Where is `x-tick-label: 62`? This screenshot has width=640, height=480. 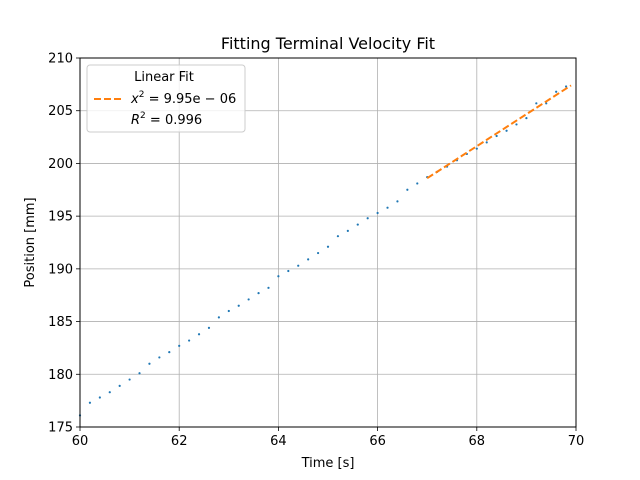 x-tick-label: 62 is located at coordinates (179, 441).